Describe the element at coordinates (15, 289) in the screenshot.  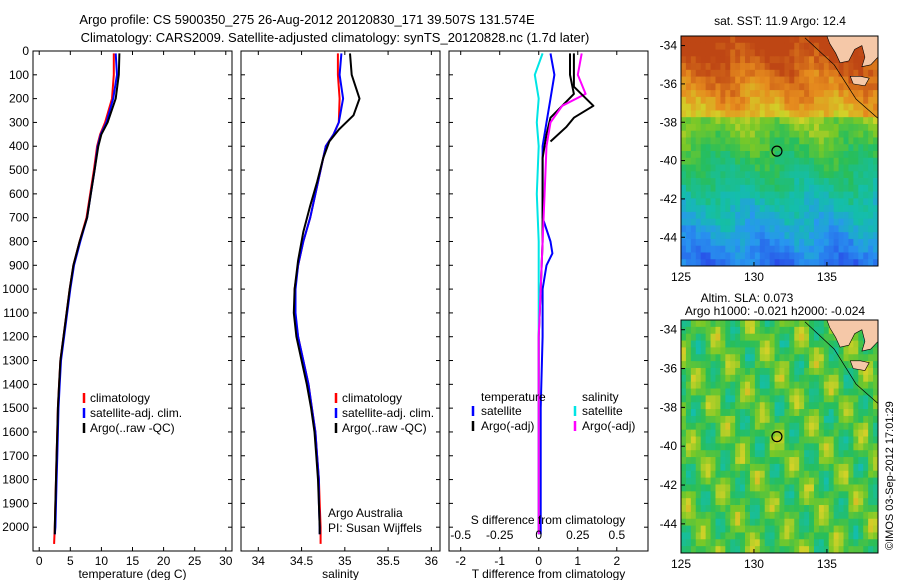
I see `y-tick-label: 1000` at that location.